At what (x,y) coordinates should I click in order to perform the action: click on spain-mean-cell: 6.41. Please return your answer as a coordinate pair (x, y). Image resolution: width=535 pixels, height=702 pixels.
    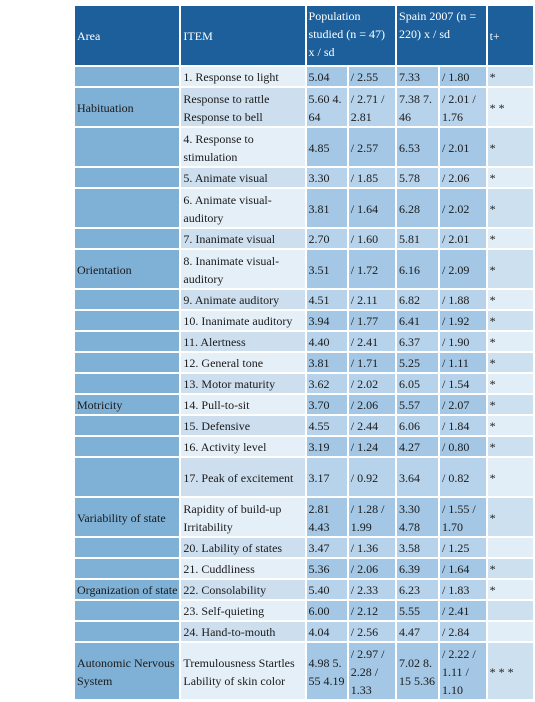
    Looking at the image, I should click on (417, 320).